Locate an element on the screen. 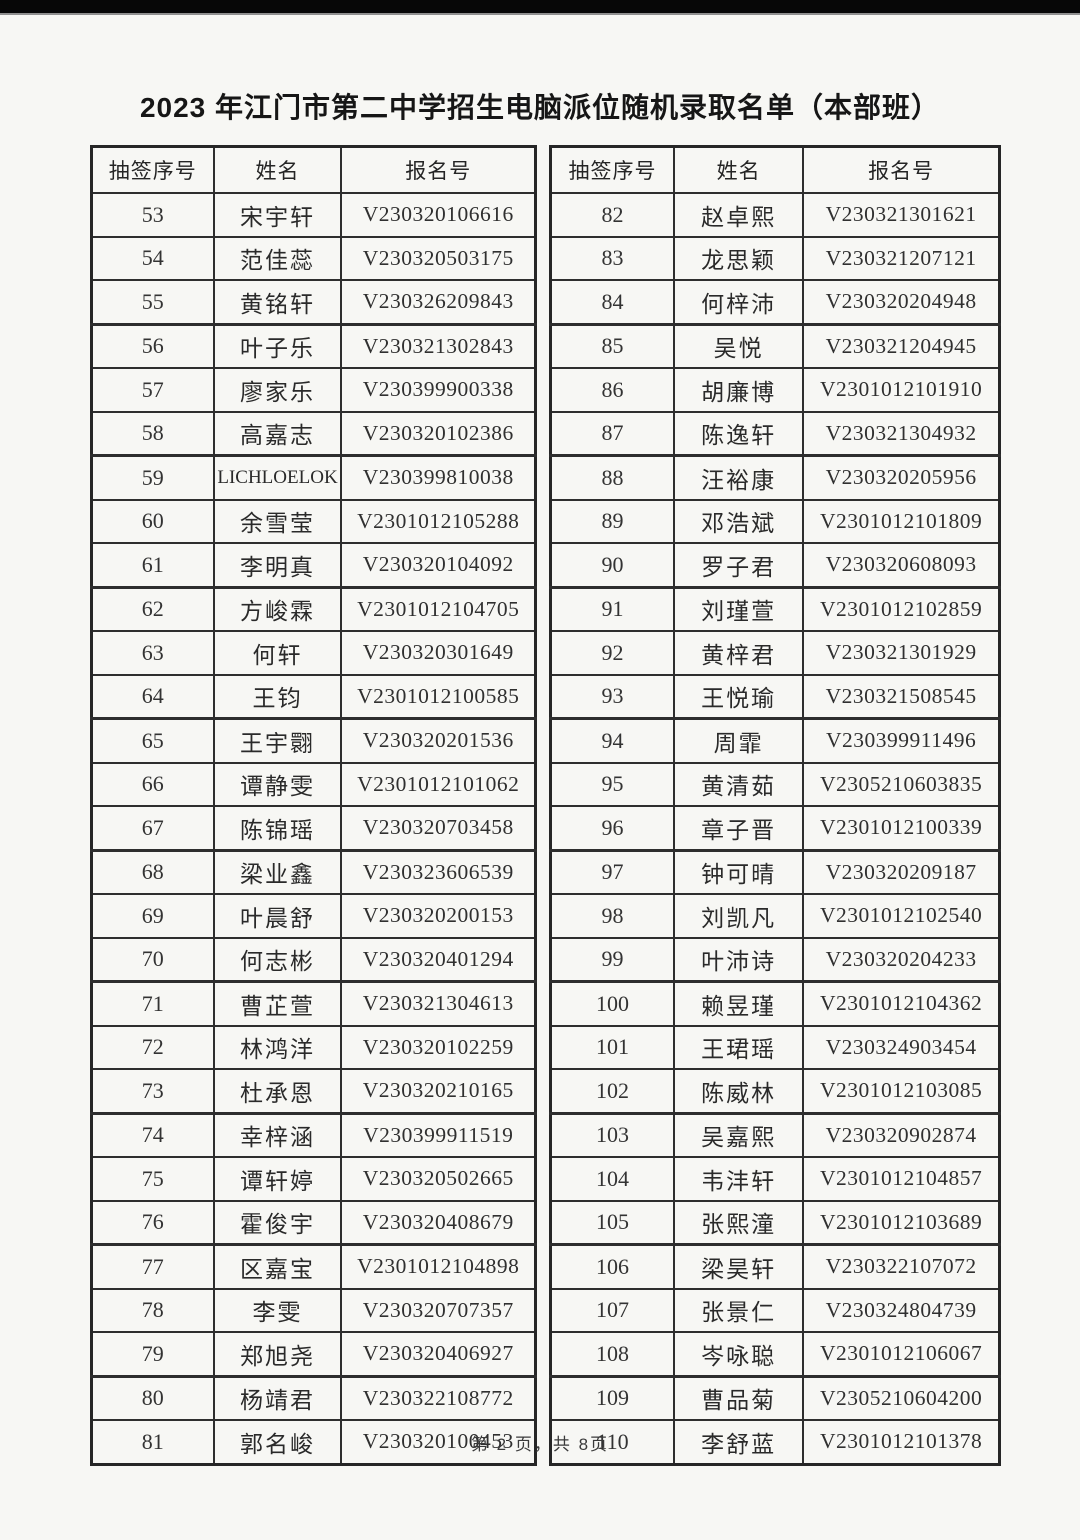 The image size is (1080, 1540). regno-cell: V230320205956 is located at coordinates (901, 477).